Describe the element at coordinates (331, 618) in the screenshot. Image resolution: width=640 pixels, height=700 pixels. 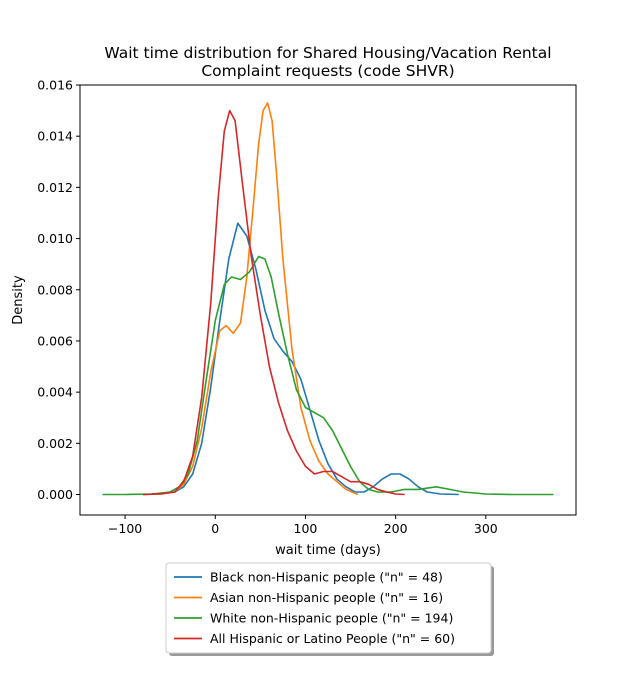
I see `legend-label-2: White non-Hispanic people ("n" = 194)` at that location.